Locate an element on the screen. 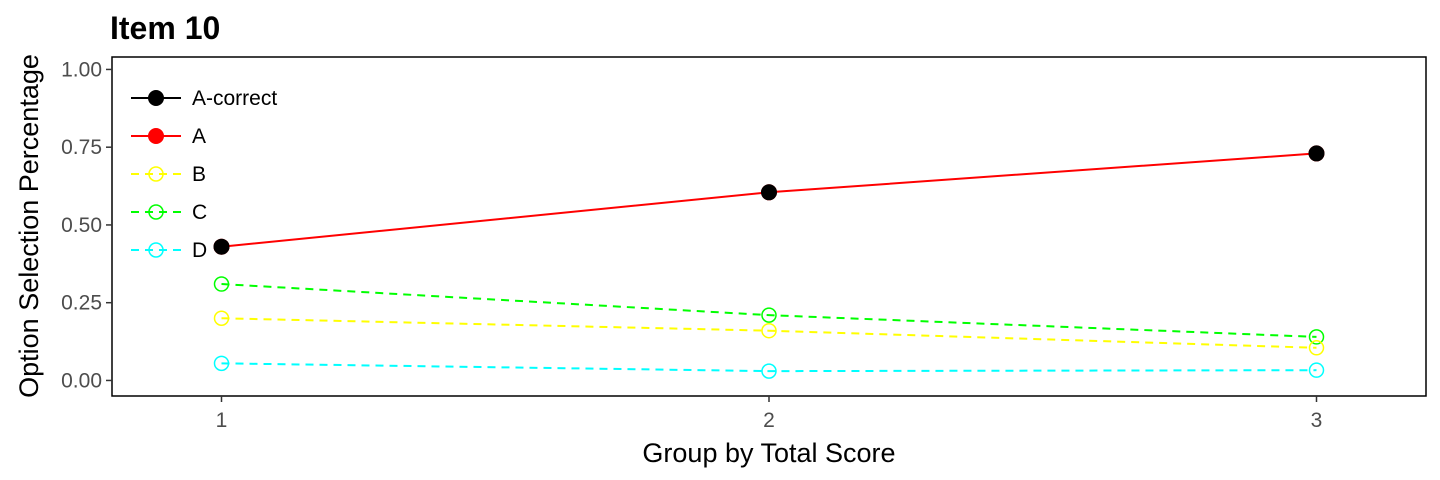  series-line-c is located at coordinates (769, 310).